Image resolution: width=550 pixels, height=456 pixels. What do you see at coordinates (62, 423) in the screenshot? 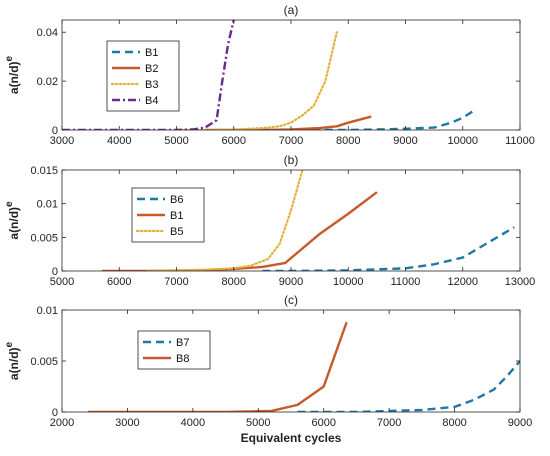
I see `x-tick-label: 2000` at bounding box center [62, 423].